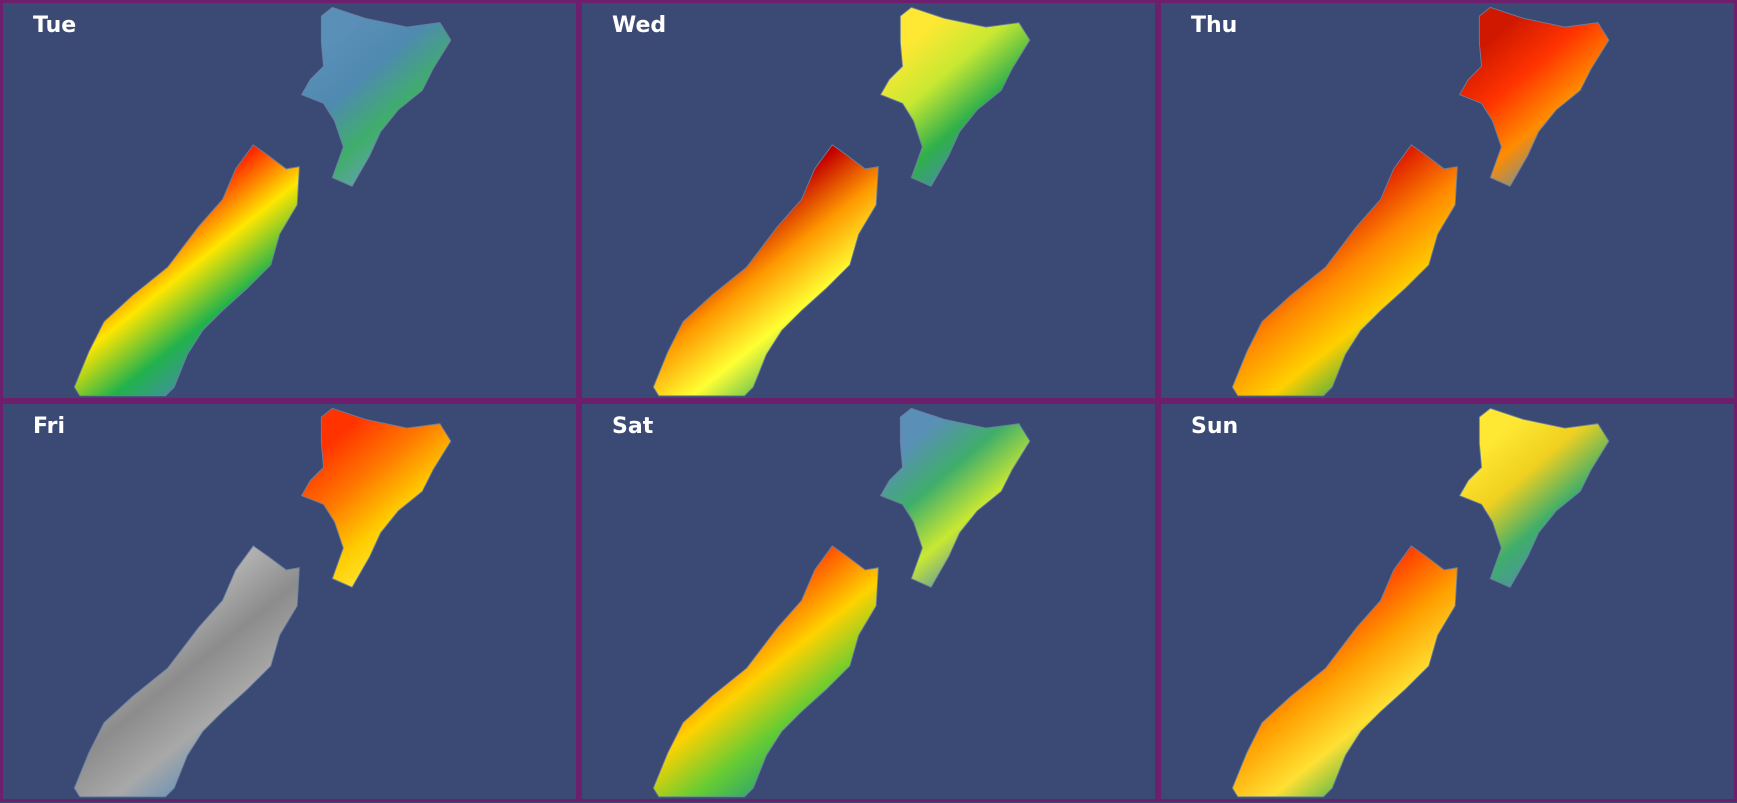 The image size is (1737, 803). What do you see at coordinates (639, 25) in the screenshot?
I see `day-label: Wed` at bounding box center [639, 25].